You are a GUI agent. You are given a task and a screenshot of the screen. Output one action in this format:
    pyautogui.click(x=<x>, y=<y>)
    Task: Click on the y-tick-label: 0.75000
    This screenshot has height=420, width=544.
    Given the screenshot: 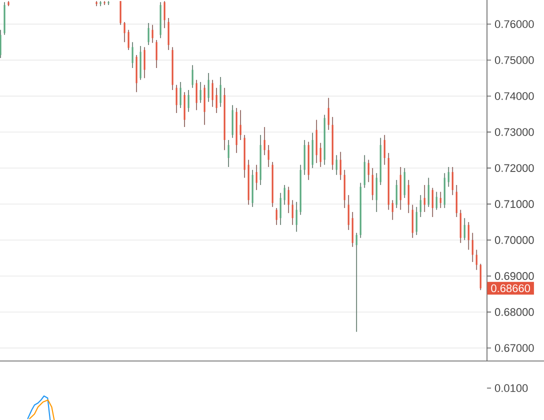 What is the action you would take?
    pyautogui.click(x=514, y=60)
    